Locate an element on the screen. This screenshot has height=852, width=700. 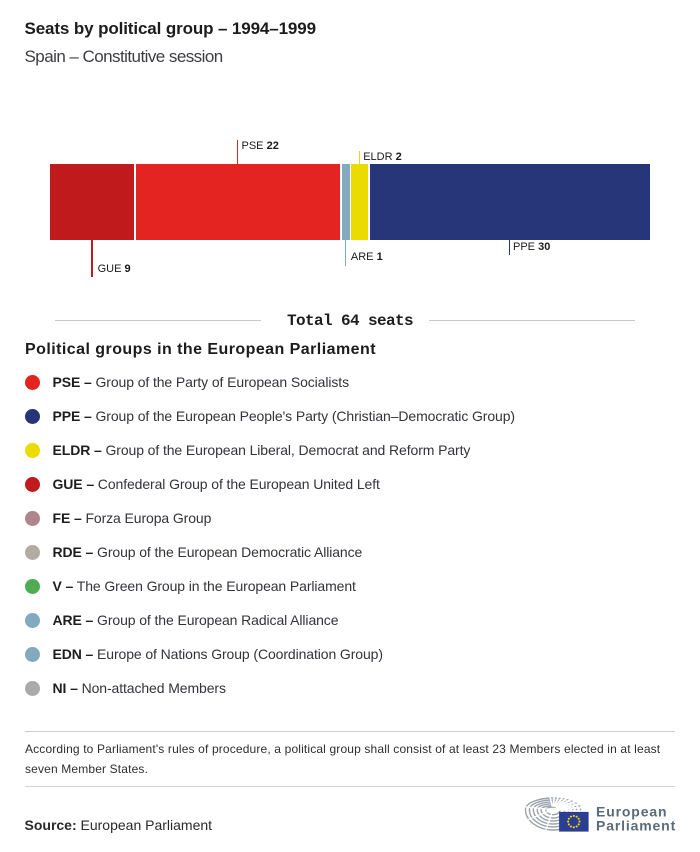
svg-text: Parliament is located at coordinates (636, 826).